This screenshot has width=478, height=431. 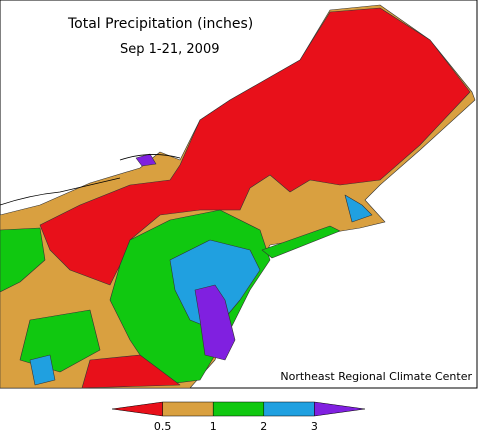 What do you see at coordinates (23, 260) in the screenshot?
I see `region-green-west` at bounding box center [23, 260].